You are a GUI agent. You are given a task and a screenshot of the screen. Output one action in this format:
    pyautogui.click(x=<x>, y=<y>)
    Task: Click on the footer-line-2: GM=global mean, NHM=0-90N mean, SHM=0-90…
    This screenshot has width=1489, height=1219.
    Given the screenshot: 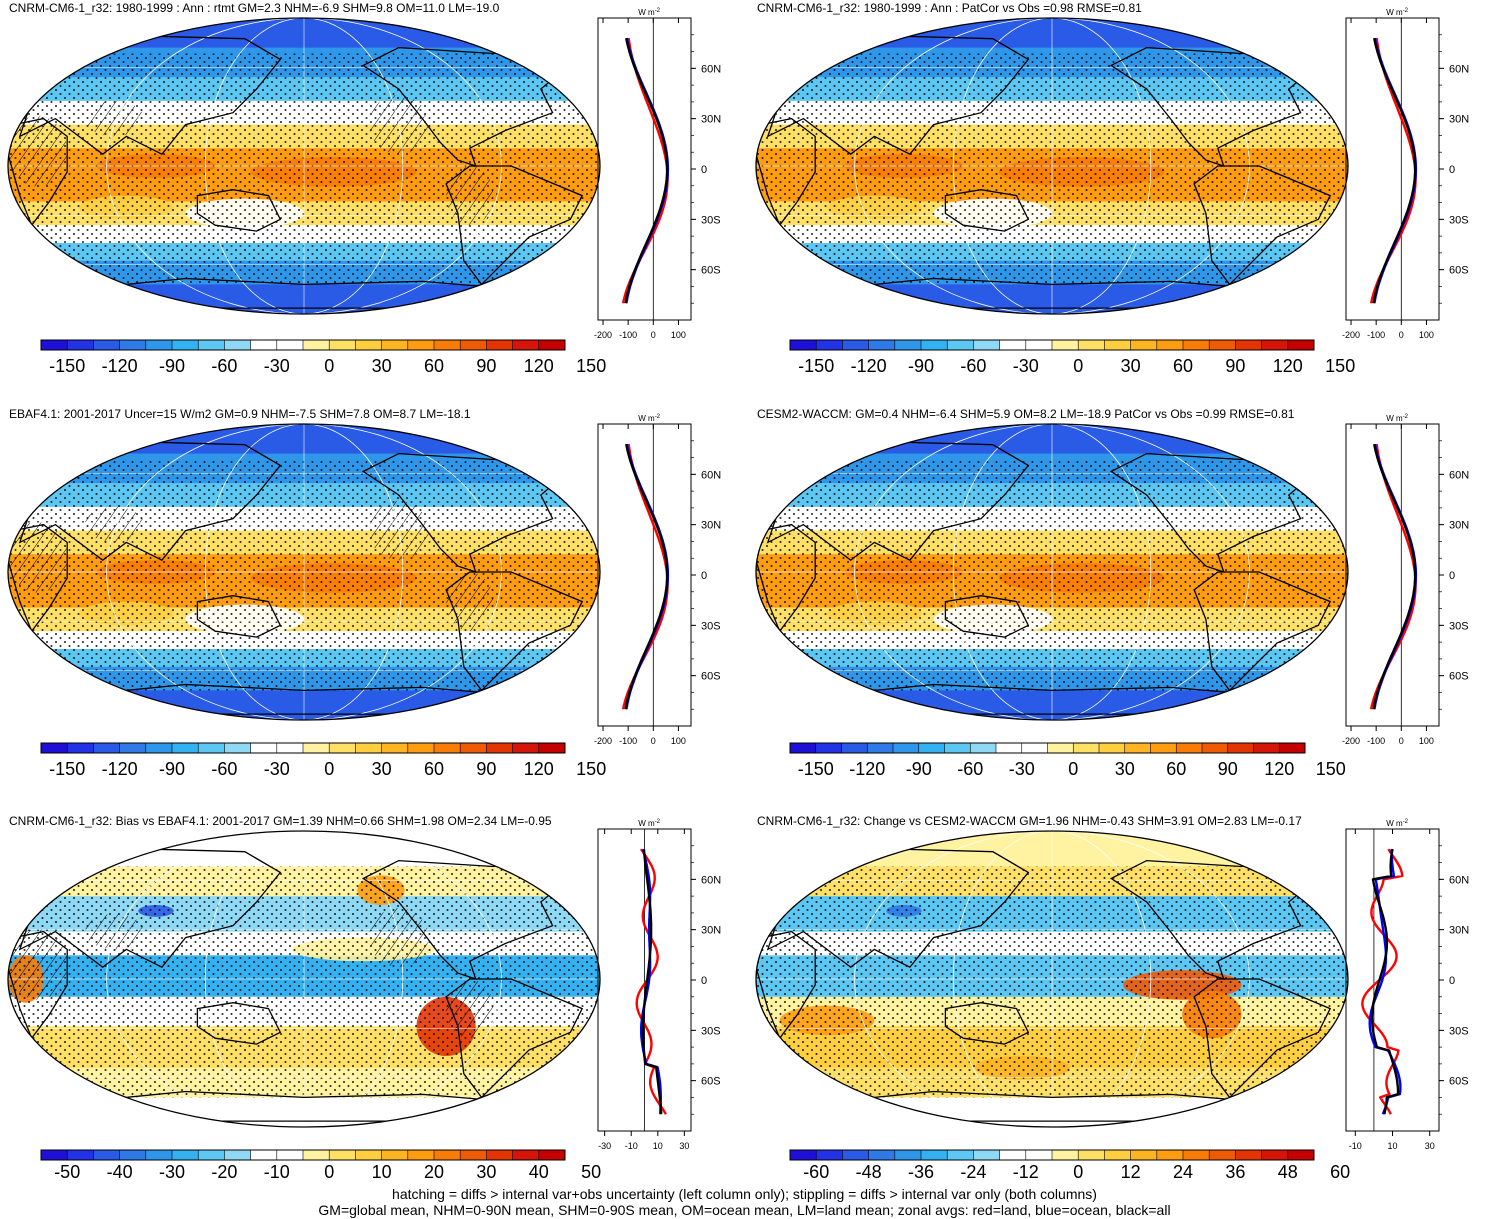 What is the action you would take?
    pyautogui.click(x=744, y=1210)
    